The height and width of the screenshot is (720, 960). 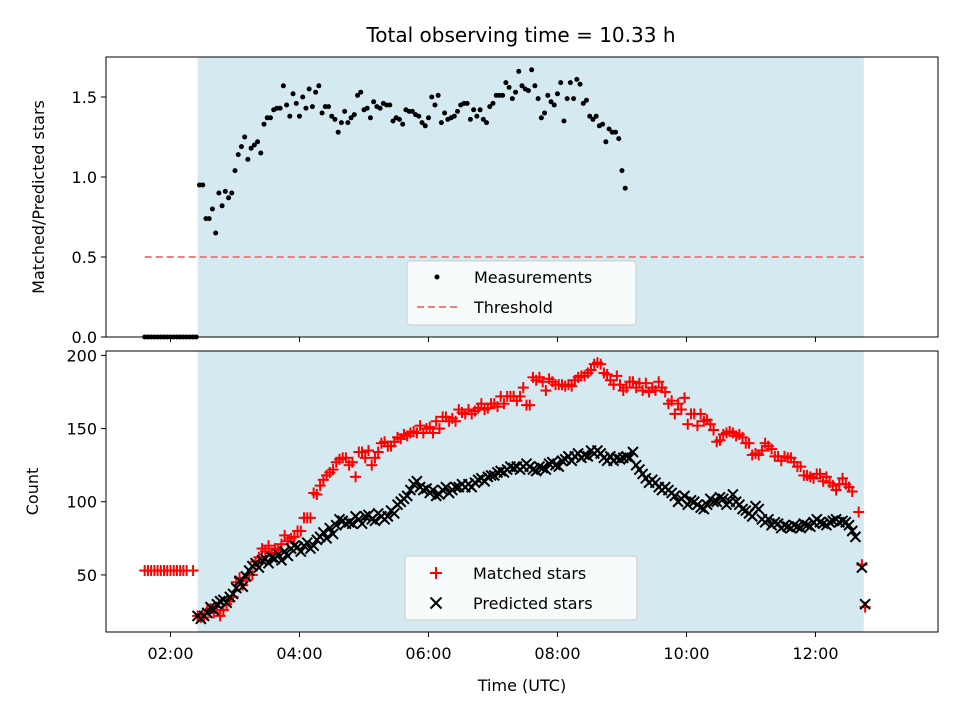 What do you see at coordinates (513, 307) in the screenshot?
I see `legend-threshold-label: Threshold` at bounding box center [513, 307].